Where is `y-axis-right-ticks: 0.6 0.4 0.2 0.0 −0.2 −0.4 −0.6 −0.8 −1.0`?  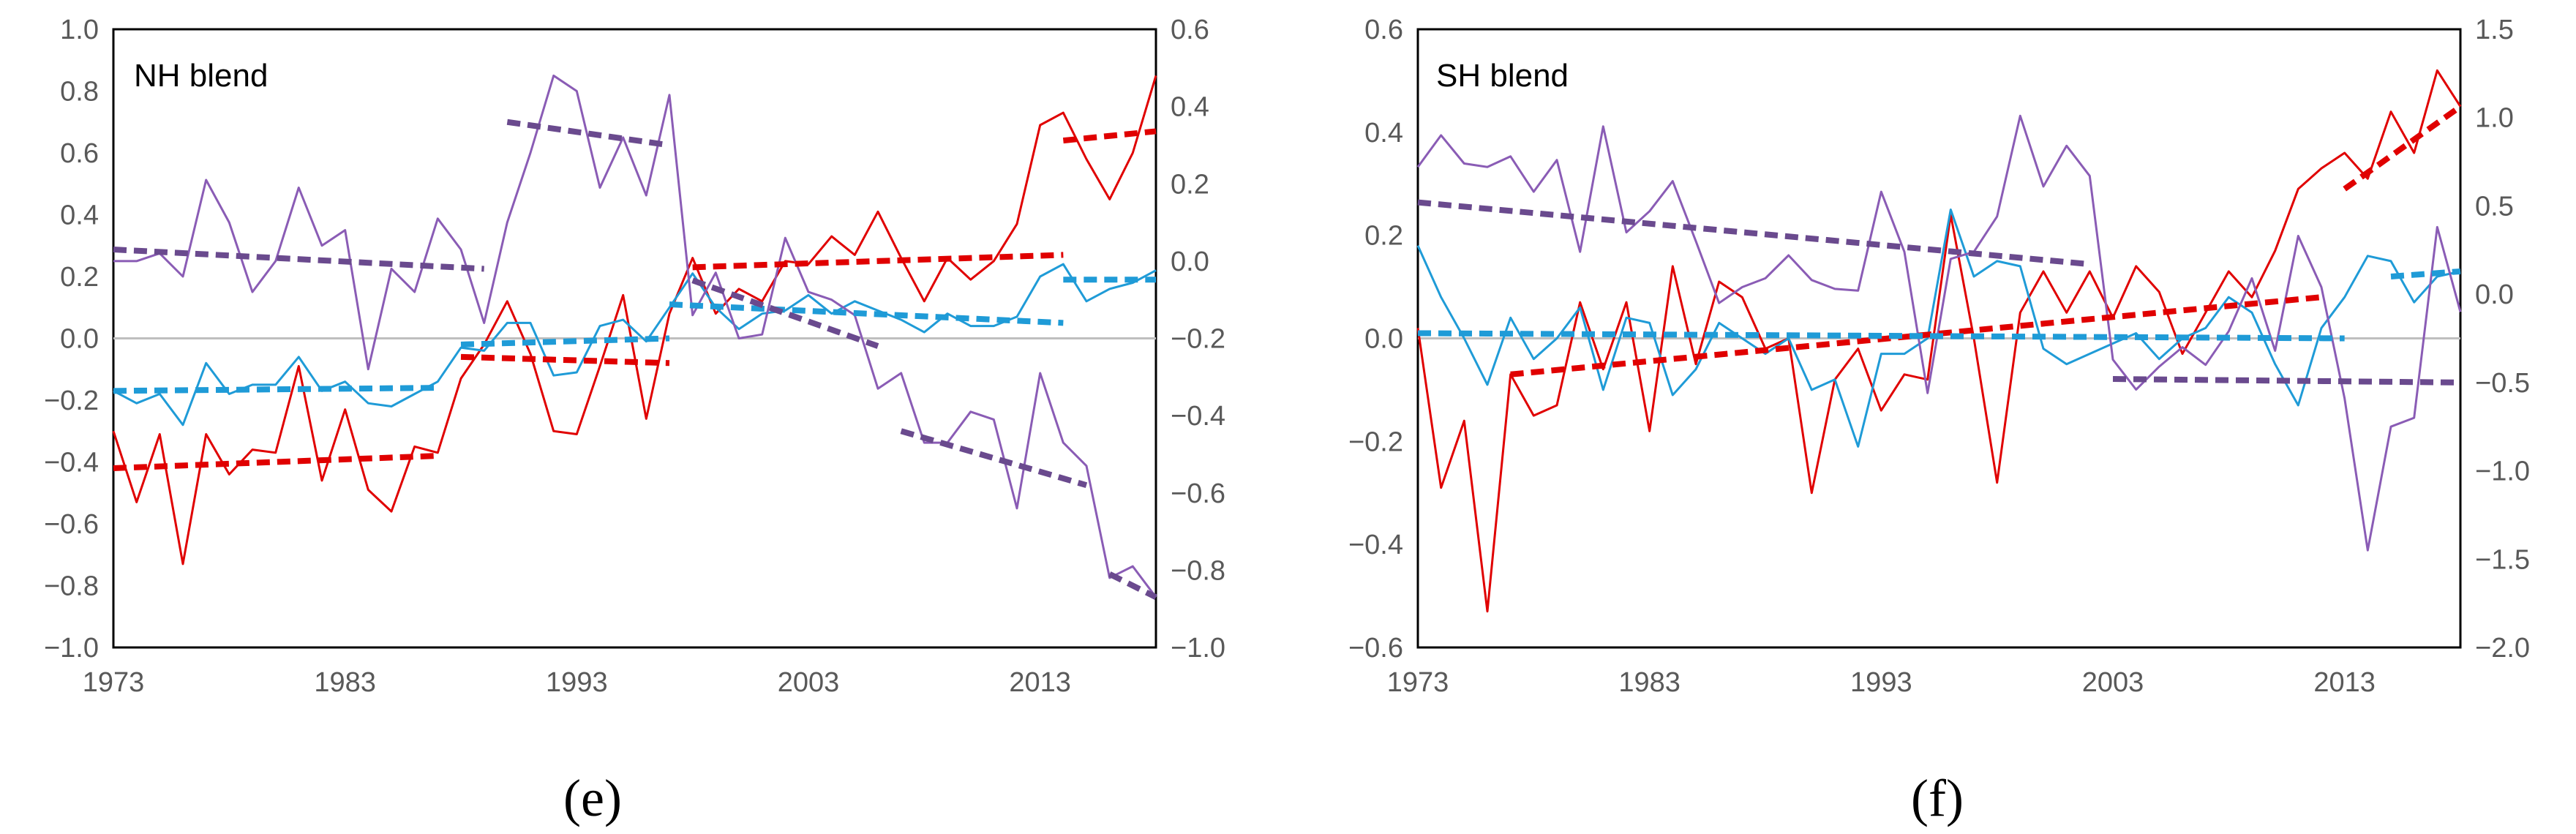 y-axis-right-ticks: 0.6 0.4 0.2 0.0 −0.2 −0.4 −0.6 −0.8 −1.0 is located at coordinates (1198, 339).